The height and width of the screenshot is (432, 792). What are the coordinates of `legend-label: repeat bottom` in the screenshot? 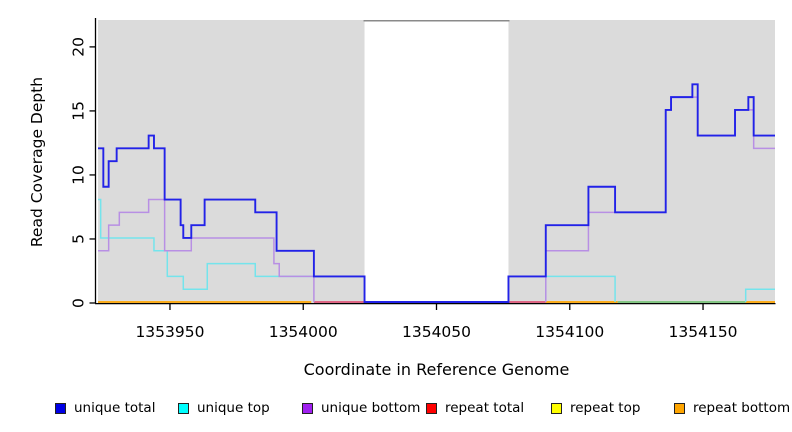 It's located at (742, 408).